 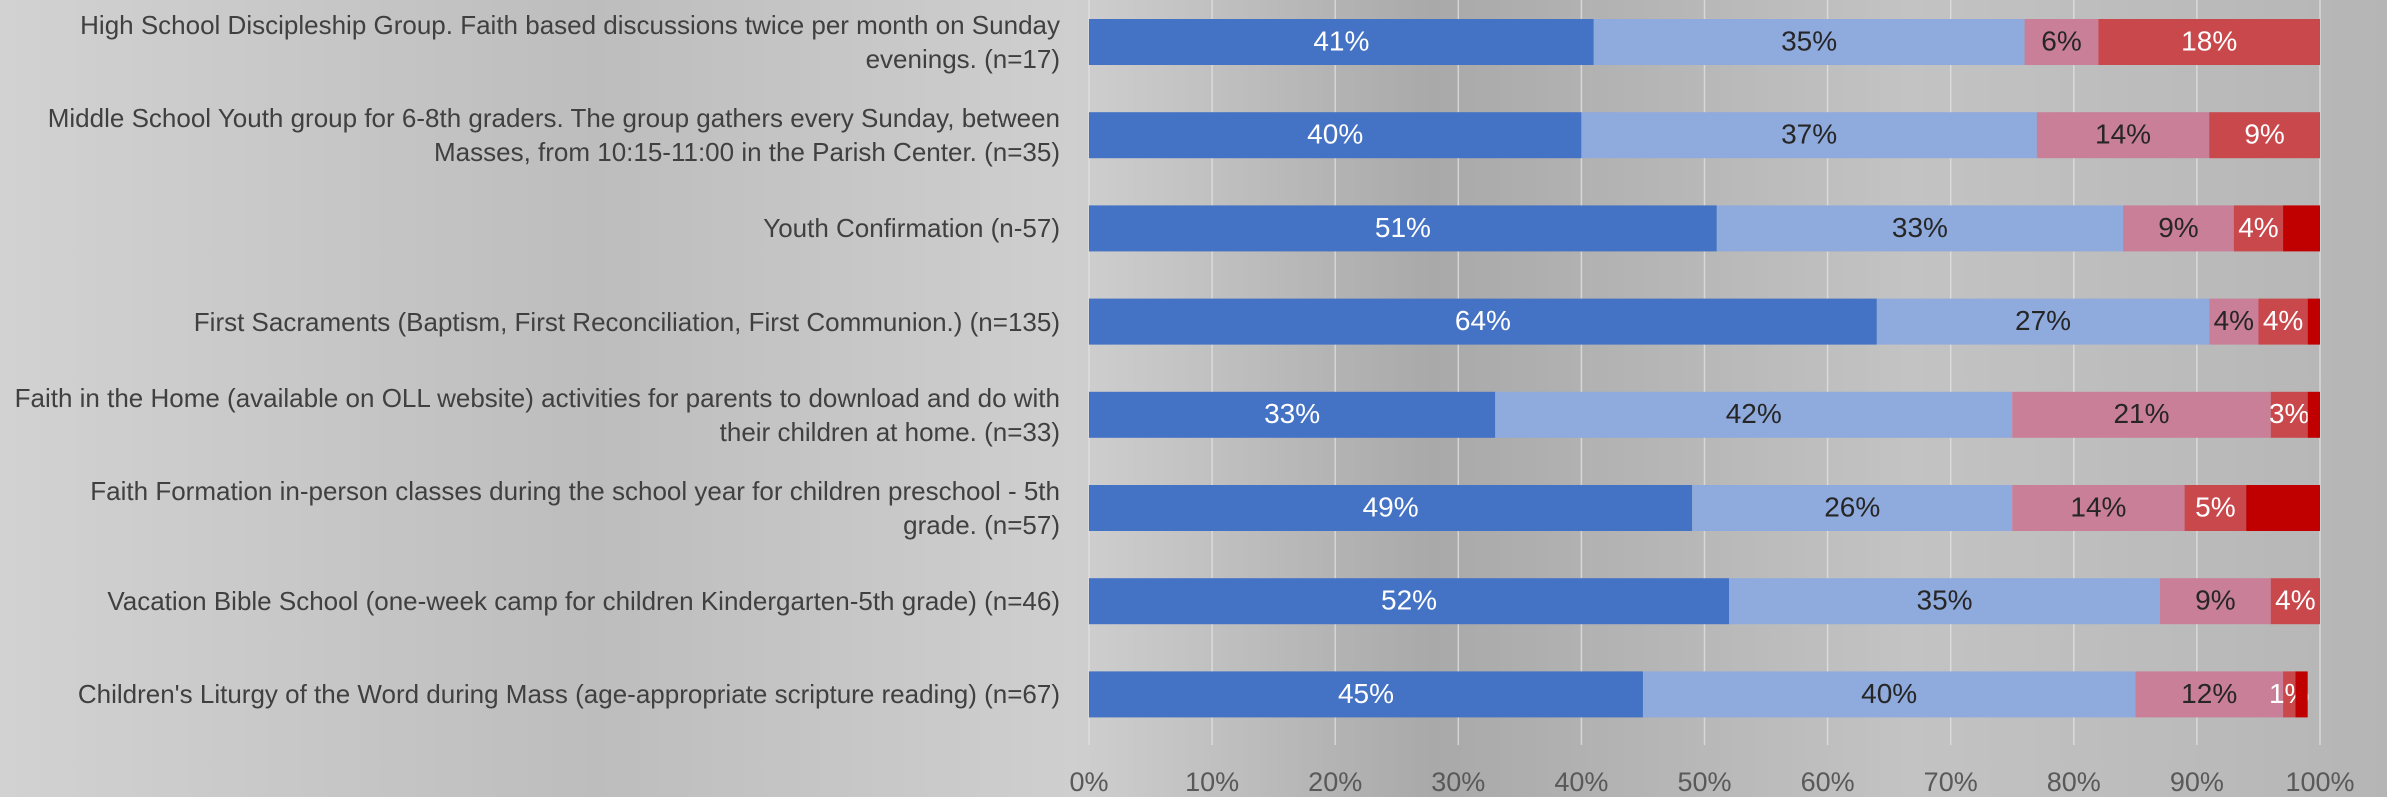 What do you see at coordinates (2074, 782) in the screenshot?
I see `x-tick-label: 80%` at bounding box center [2074, 782].